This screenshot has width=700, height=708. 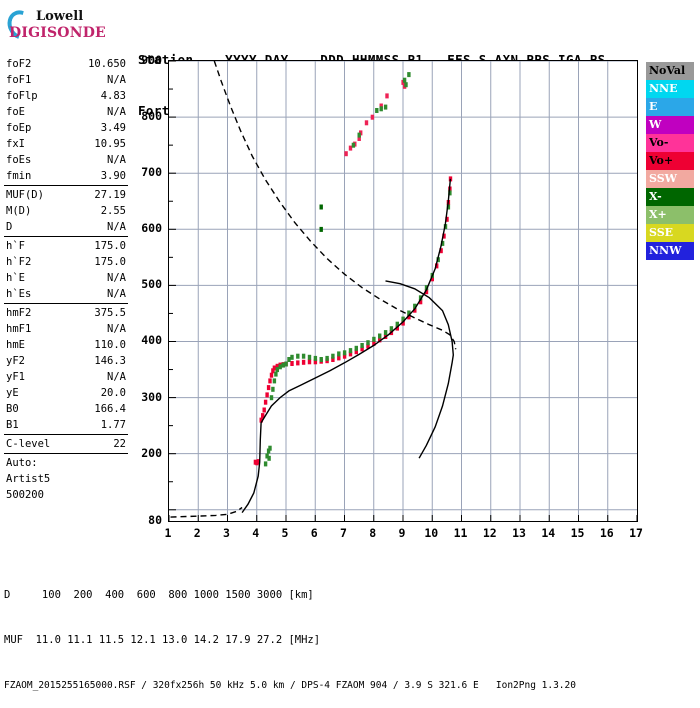 I want to click on x-axis-tick-label: 17, so click(x=636, y=533).